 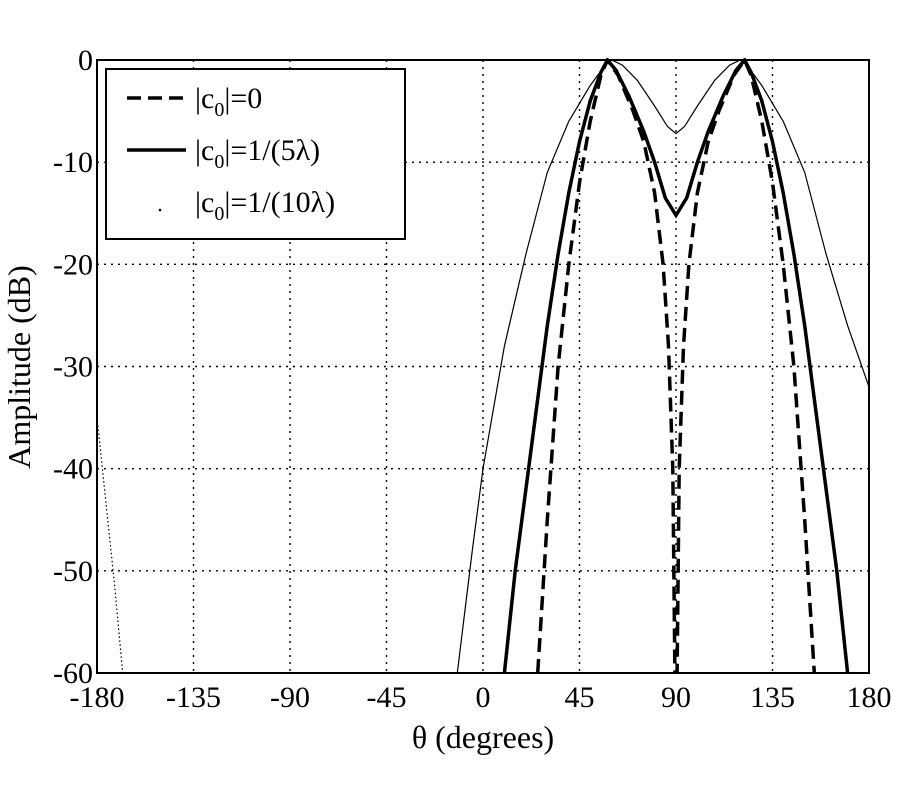 I want to click on legend-label: |c0|=1/(10λ), so click(x=265, y=205).